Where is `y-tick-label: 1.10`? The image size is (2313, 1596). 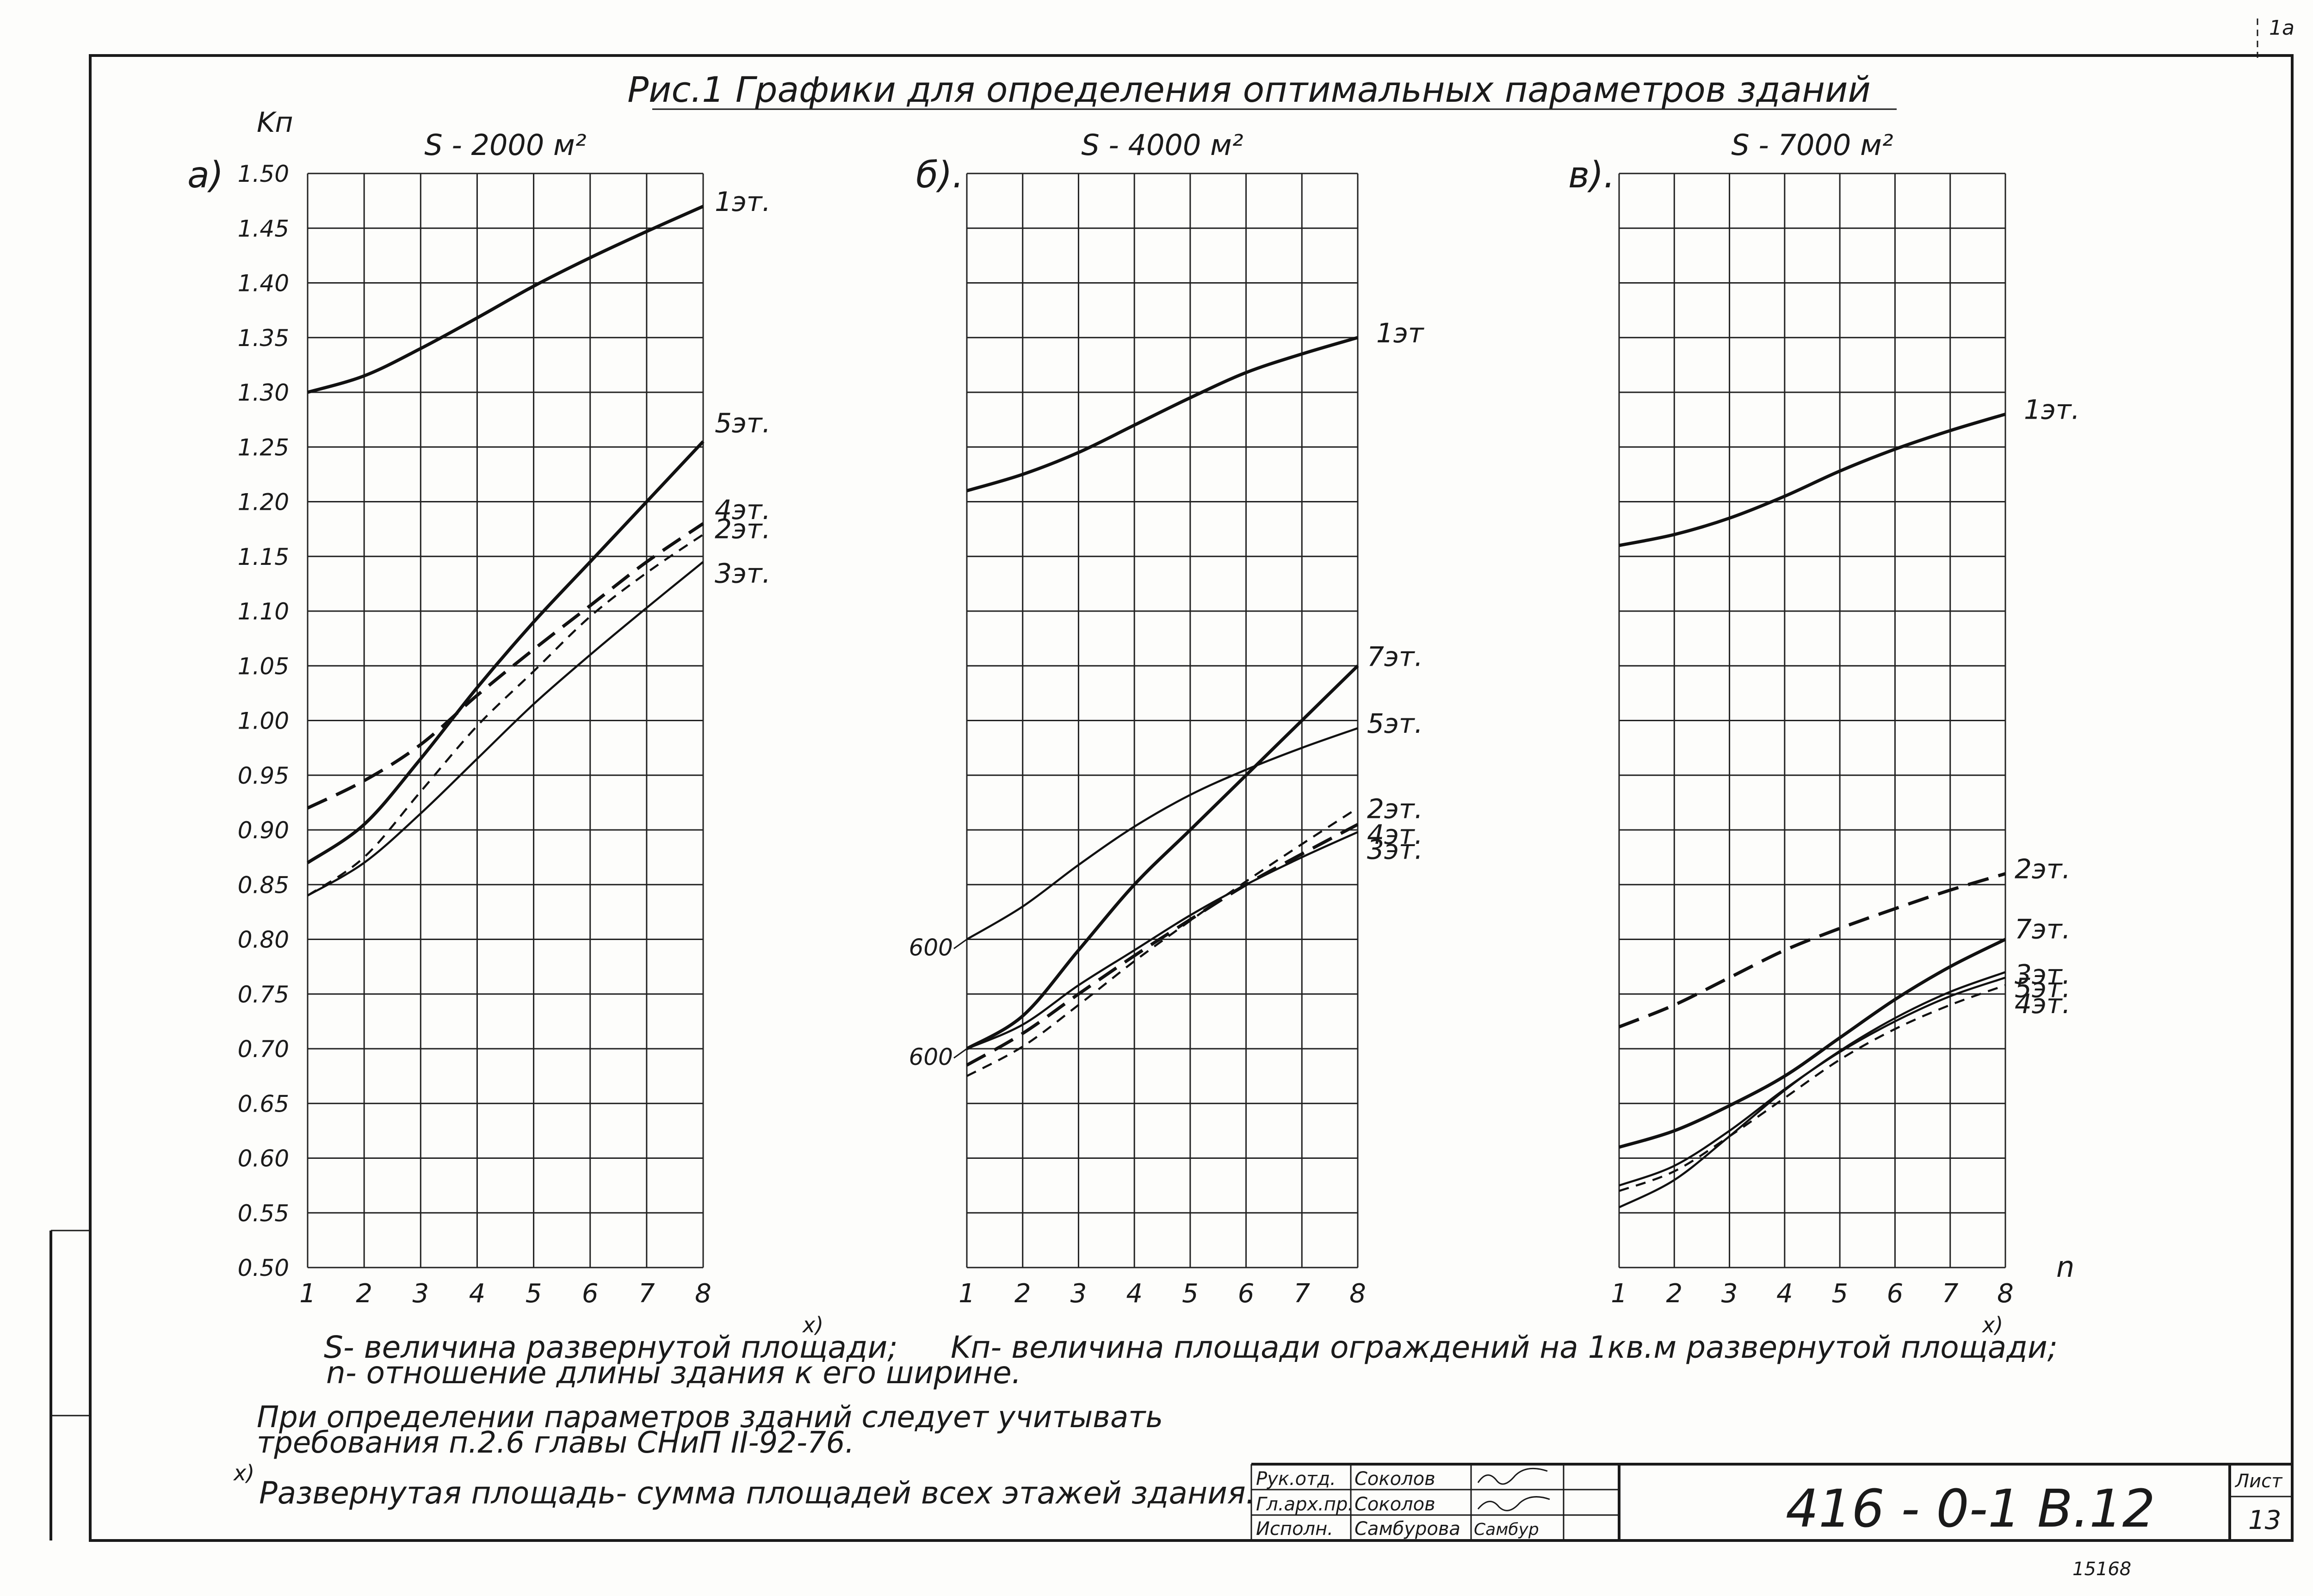
y-tick-label: 1.10 is located at coordinates (263, 611).